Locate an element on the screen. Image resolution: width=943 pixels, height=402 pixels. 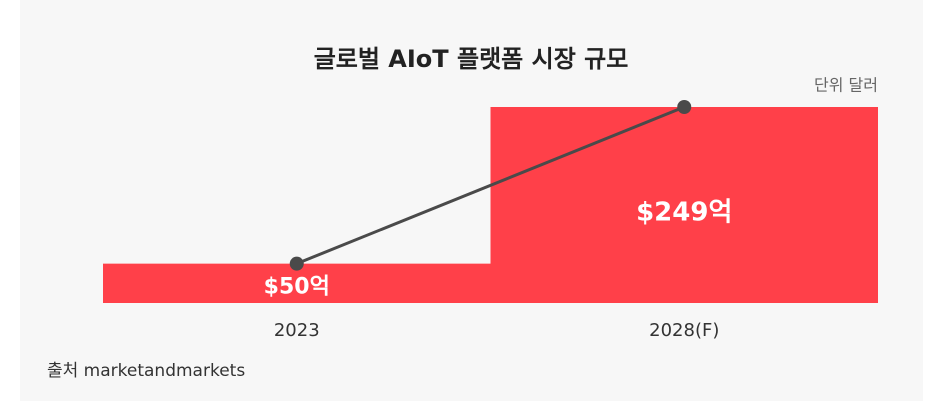
chart-title: 글로벌 AIoT 플랫폼 시장 규모 is located at coordinates (471, 59).